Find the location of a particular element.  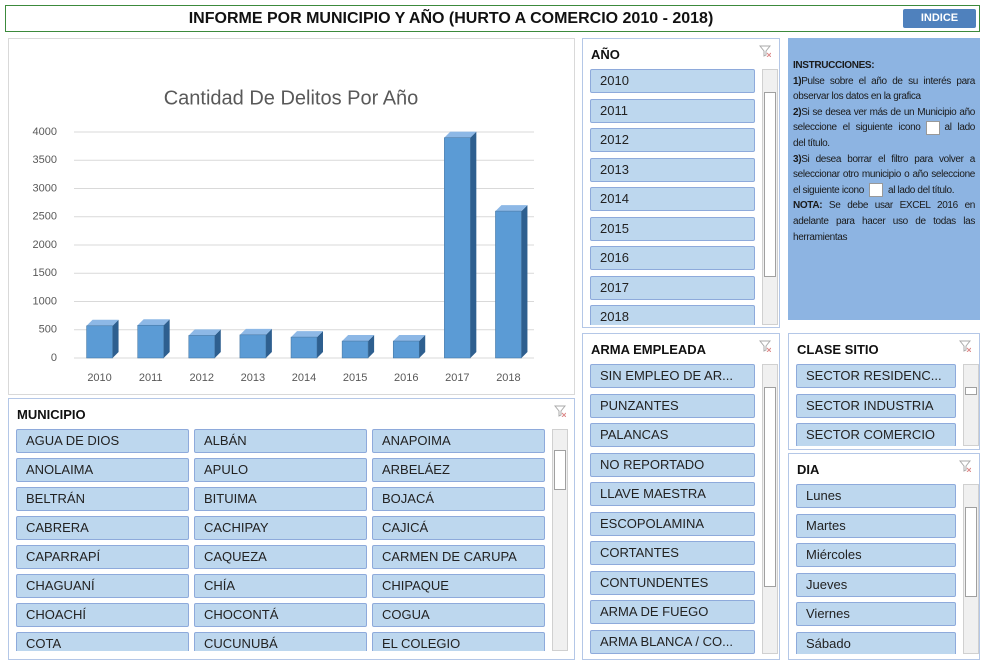

slicer-button: BOJACÁ is located at coordinates (458, 499).